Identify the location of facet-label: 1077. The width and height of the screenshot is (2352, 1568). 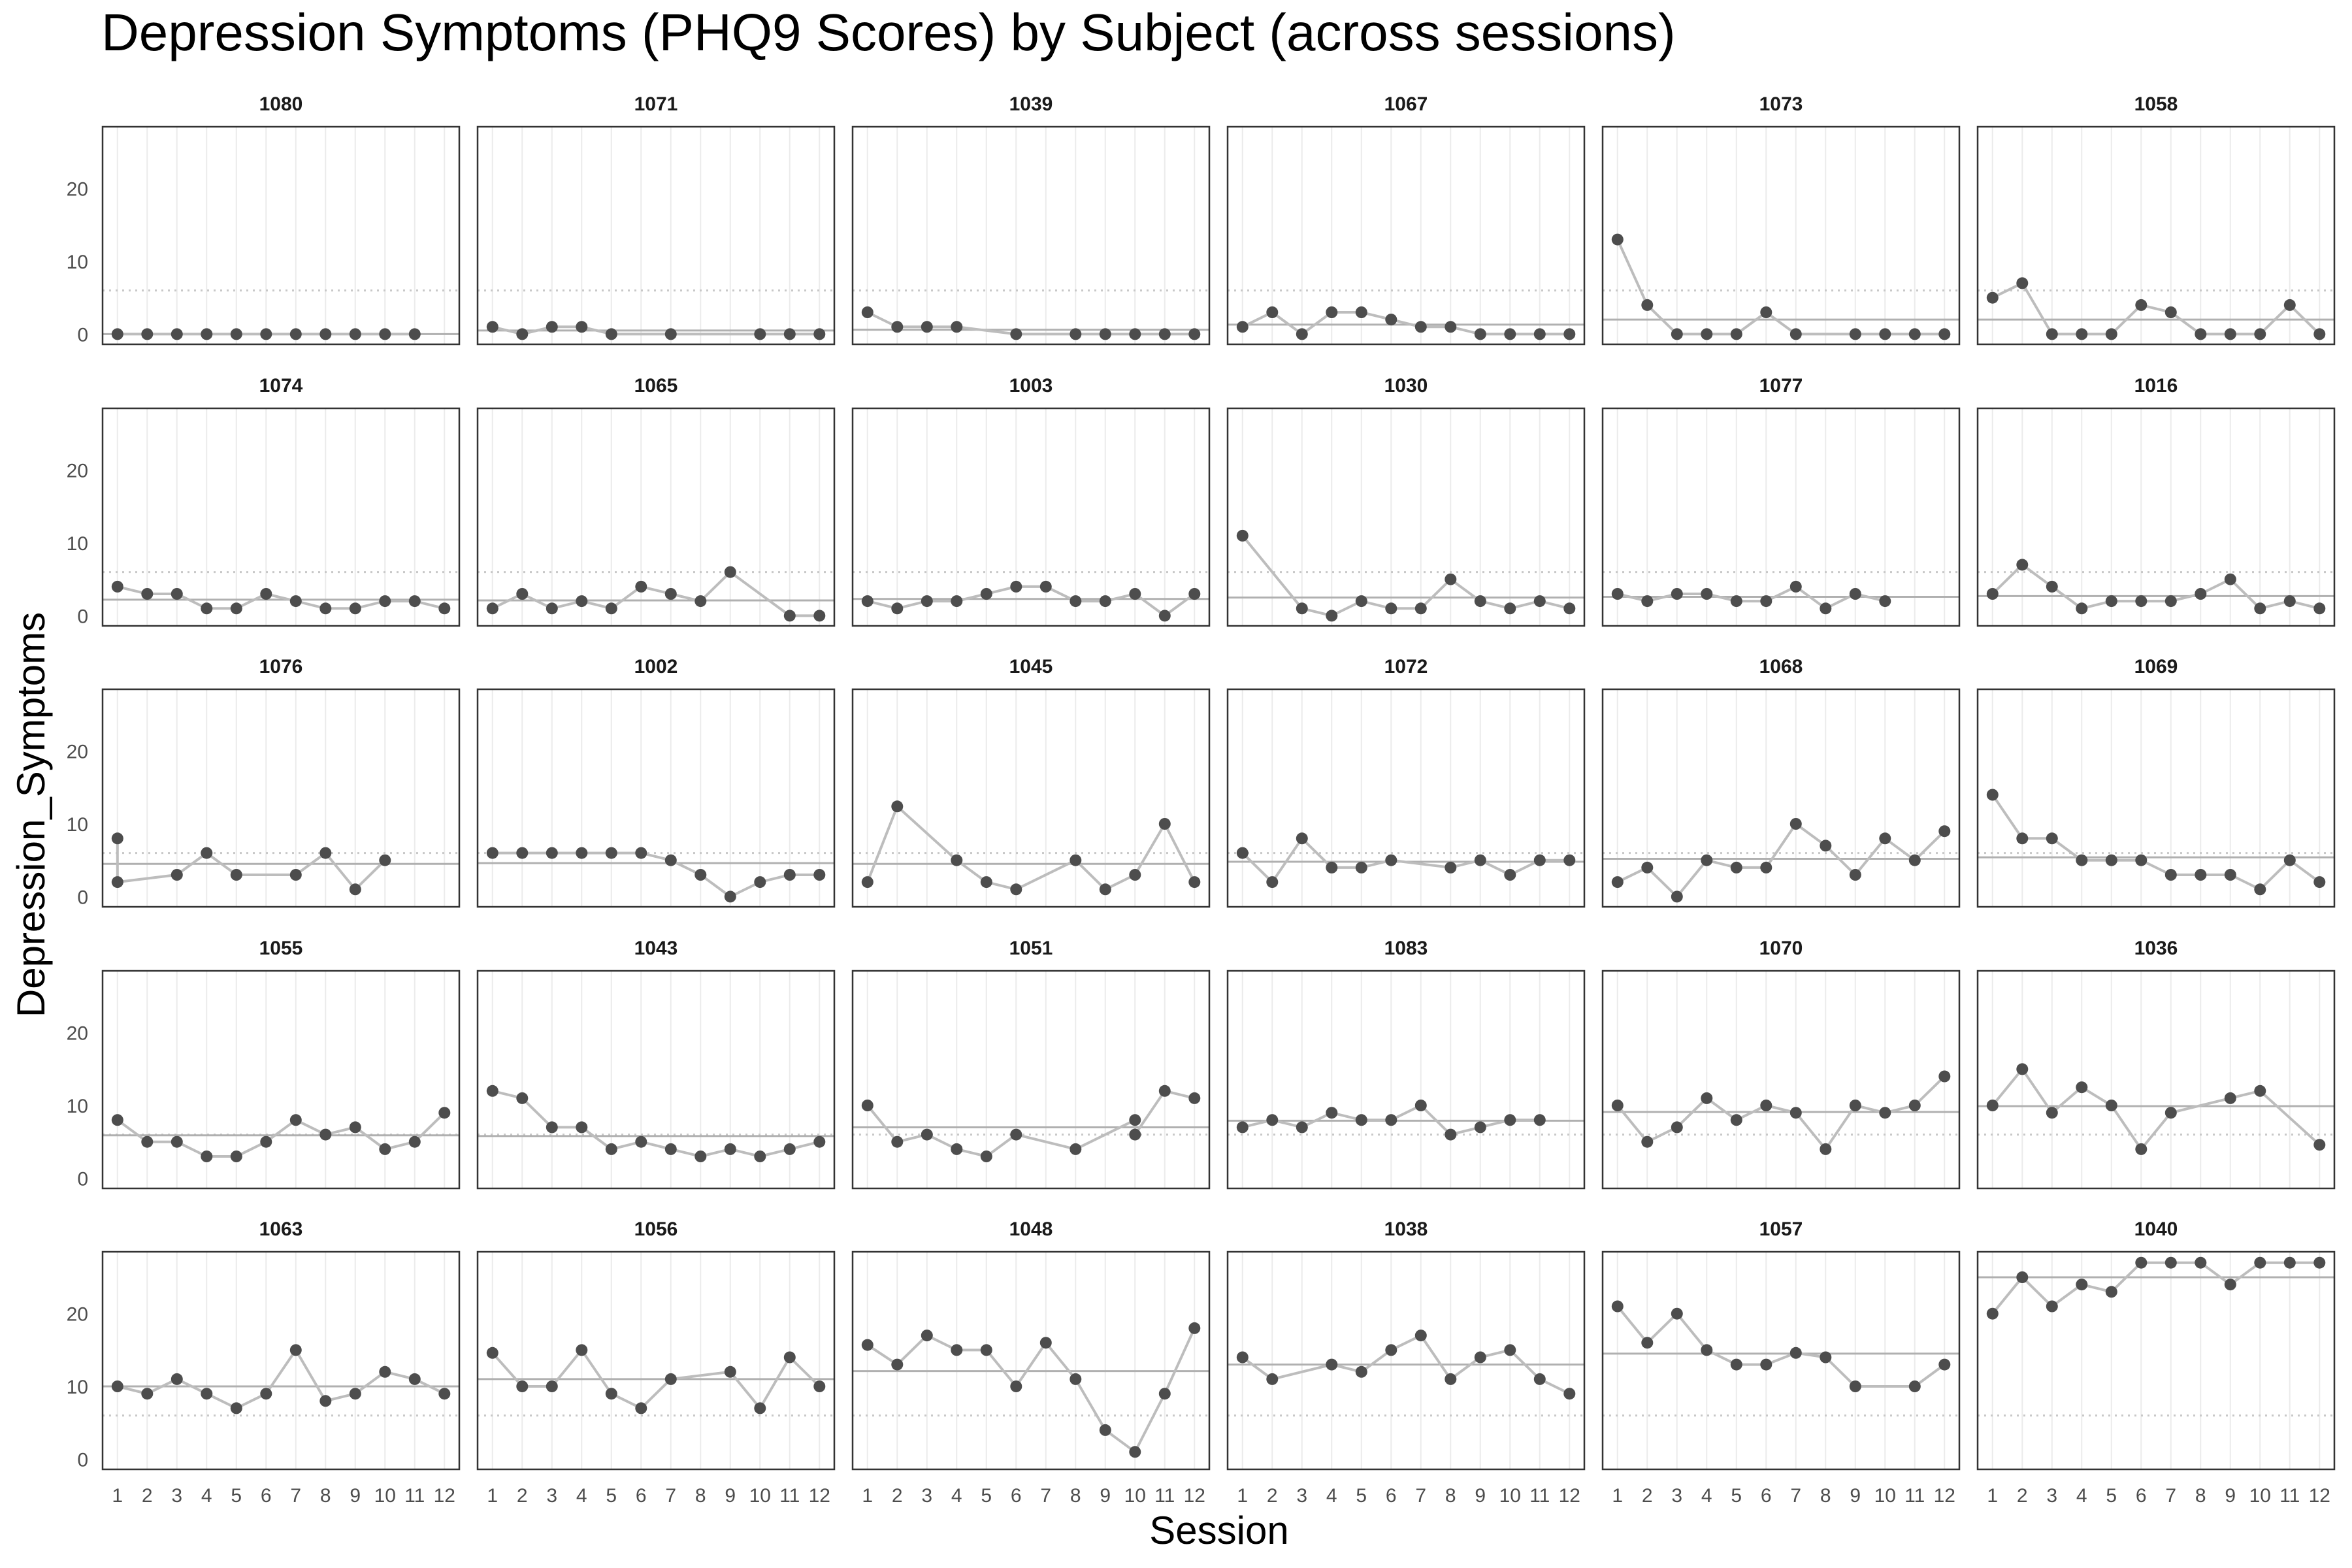
(1781, 386).